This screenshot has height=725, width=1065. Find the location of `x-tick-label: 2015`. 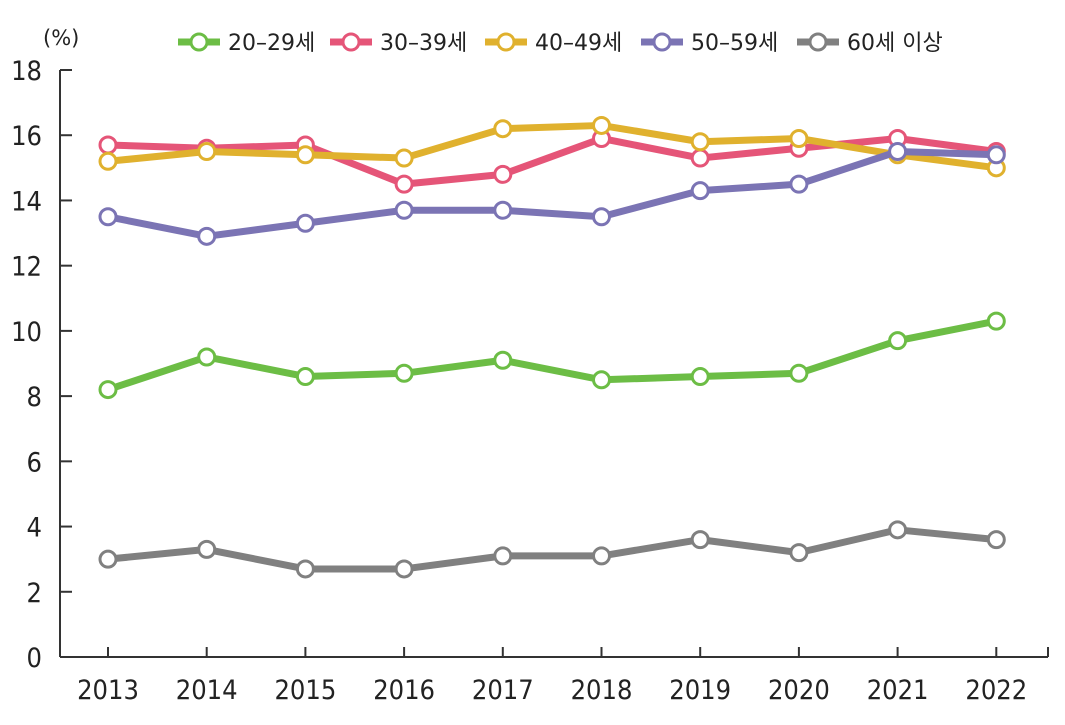

x-tick-label: 2015 is located at coordinates (305, 690).